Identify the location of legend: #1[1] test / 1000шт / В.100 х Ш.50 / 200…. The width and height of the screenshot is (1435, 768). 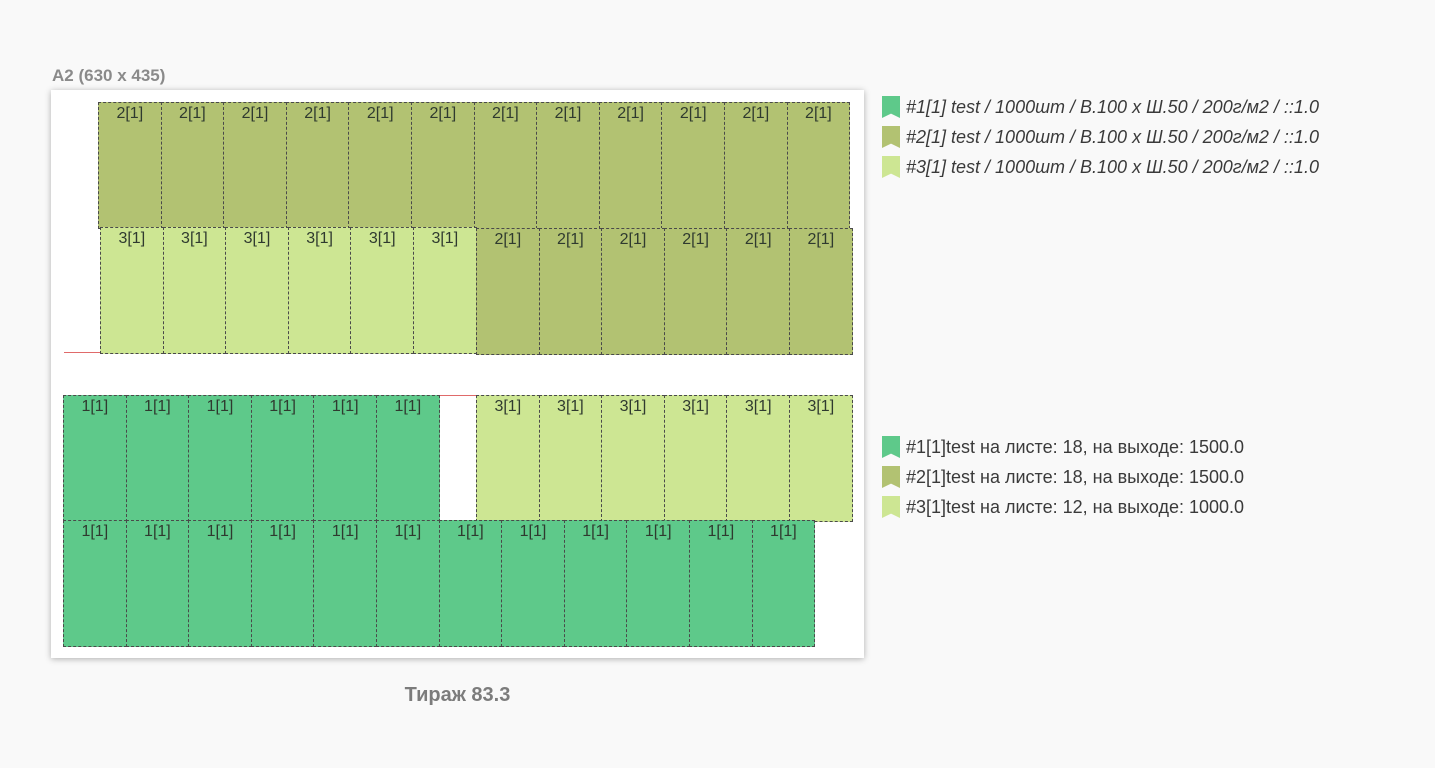
(1100, 137).